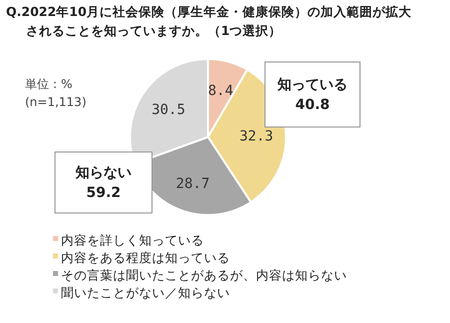 The height and width of the screenshot is (323, 450). Describe the element at coordinates (103, 182) in the screenshot. I see `text: 知らない 59.2` at that location.